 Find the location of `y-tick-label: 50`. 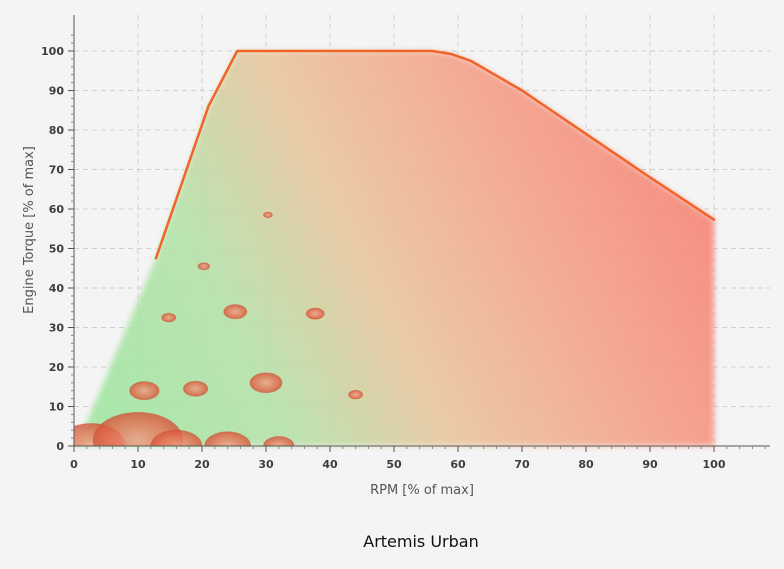

y-tick-label: 50 is located at coordinates (57, 249).